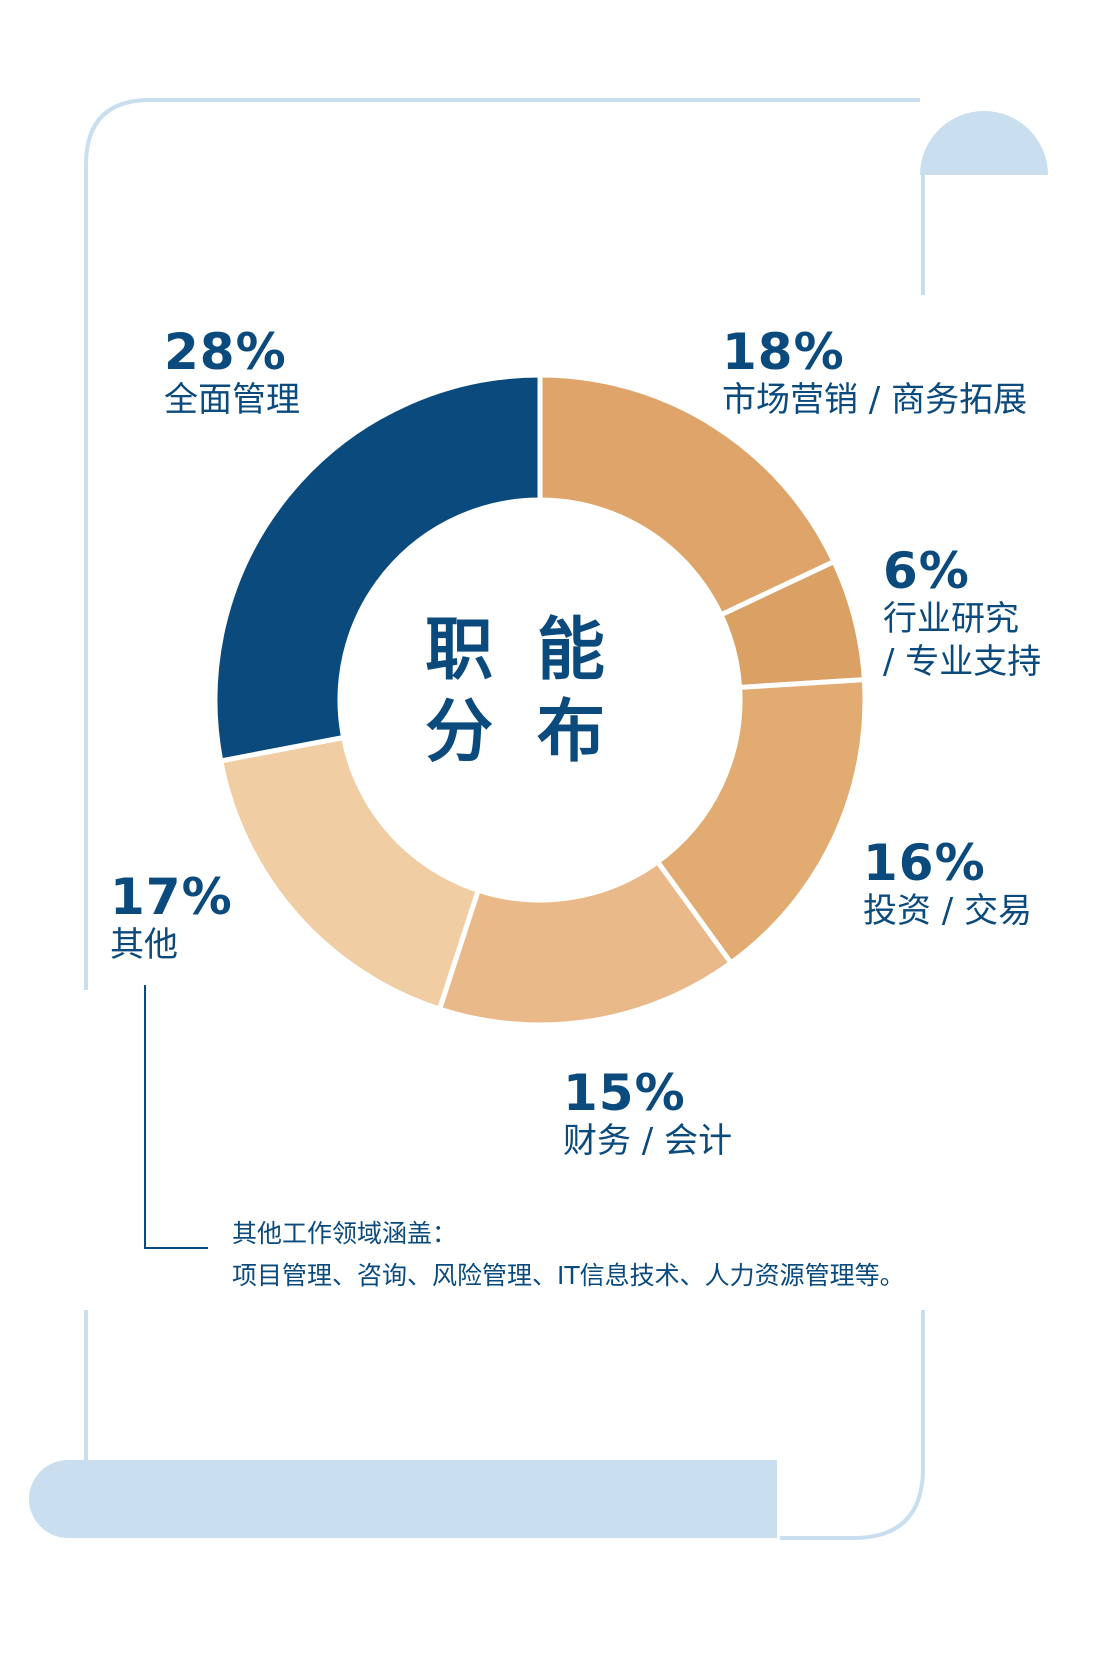 The width and height of the screenshot is (1100, 1663). Describe the element at coordinates (926, 571) in the screenshot. I see `label-research-pct: 6%` at that location.